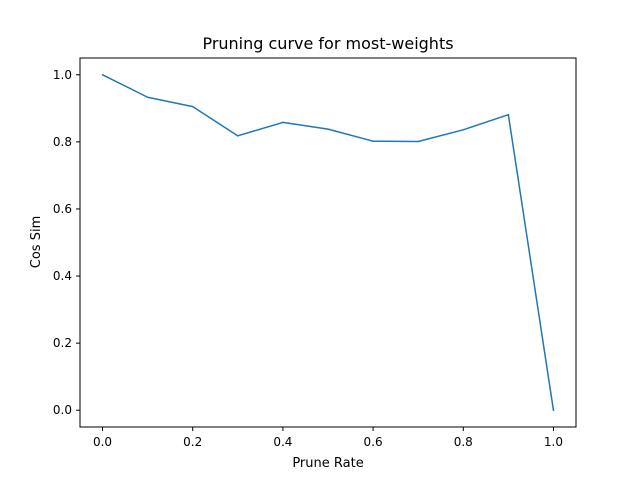 This screenshot has height=480, width=640. I want to click on x-tick-label: 0.4, so click(282, 442).